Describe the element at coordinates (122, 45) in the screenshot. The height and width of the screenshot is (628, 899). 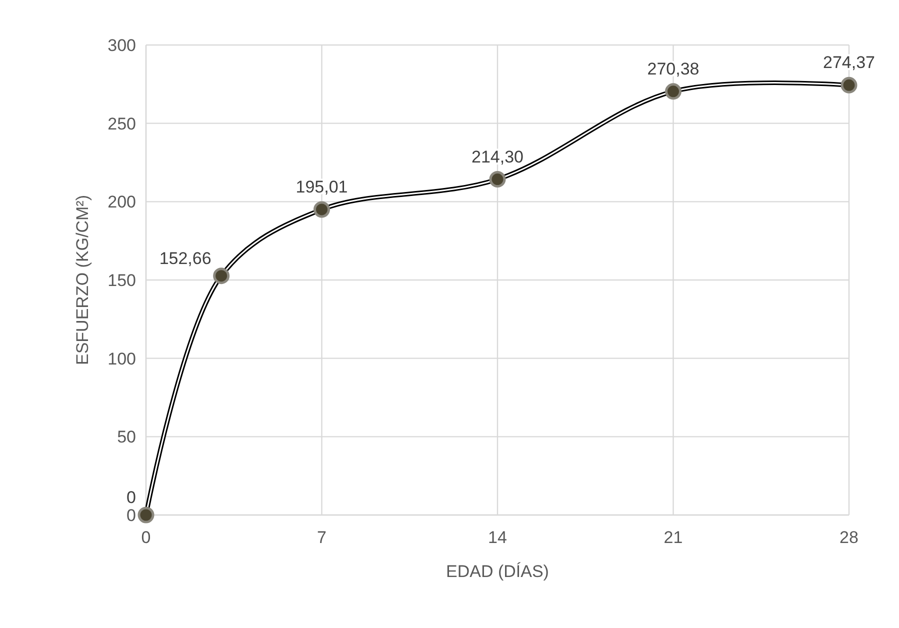
I see `y-tick-label: 300` at that location.